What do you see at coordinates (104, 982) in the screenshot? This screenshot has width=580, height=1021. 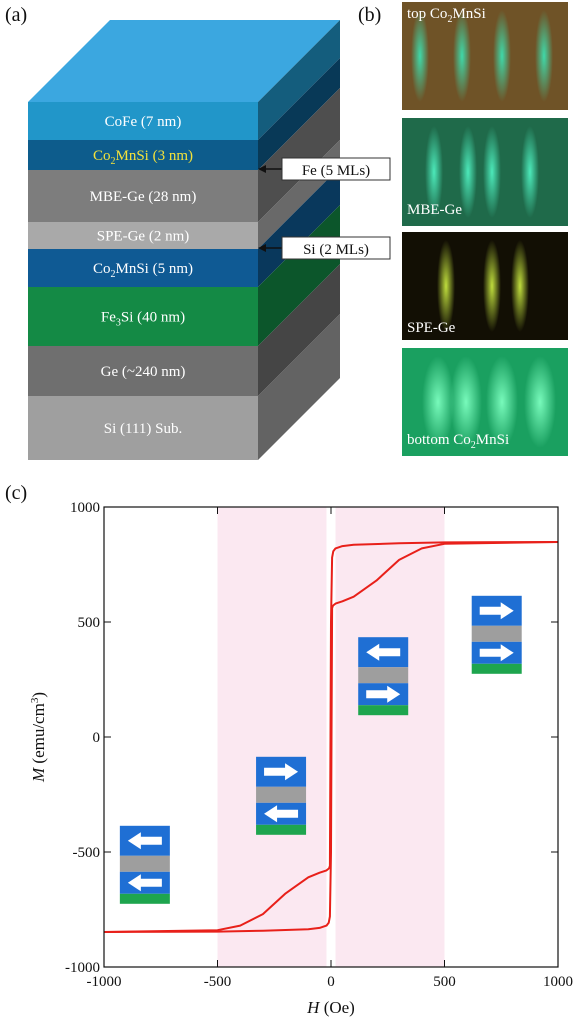 I see `x-tick-label: -1000` at bounding box center [104, 982].